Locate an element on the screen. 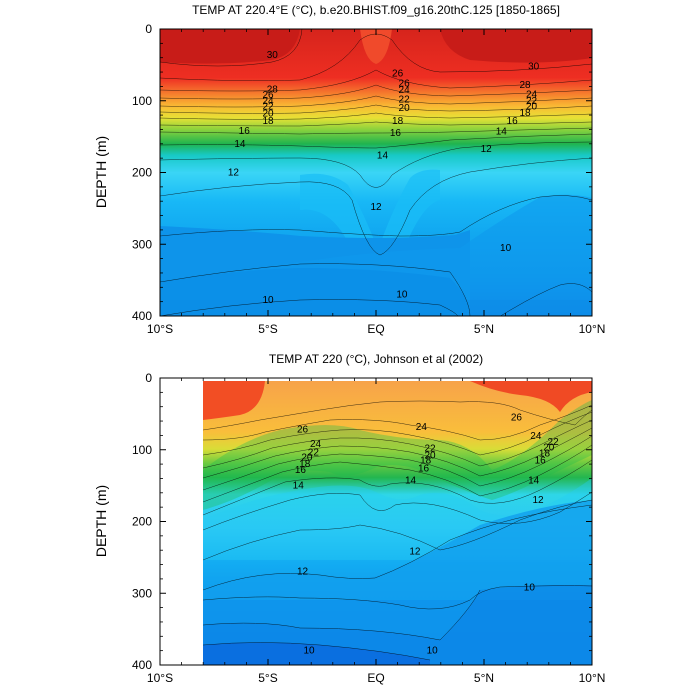 The width and height of the screenshot is (700, 700). bottom-x-tick-label: 5°S is located at coordinates (267, 678).